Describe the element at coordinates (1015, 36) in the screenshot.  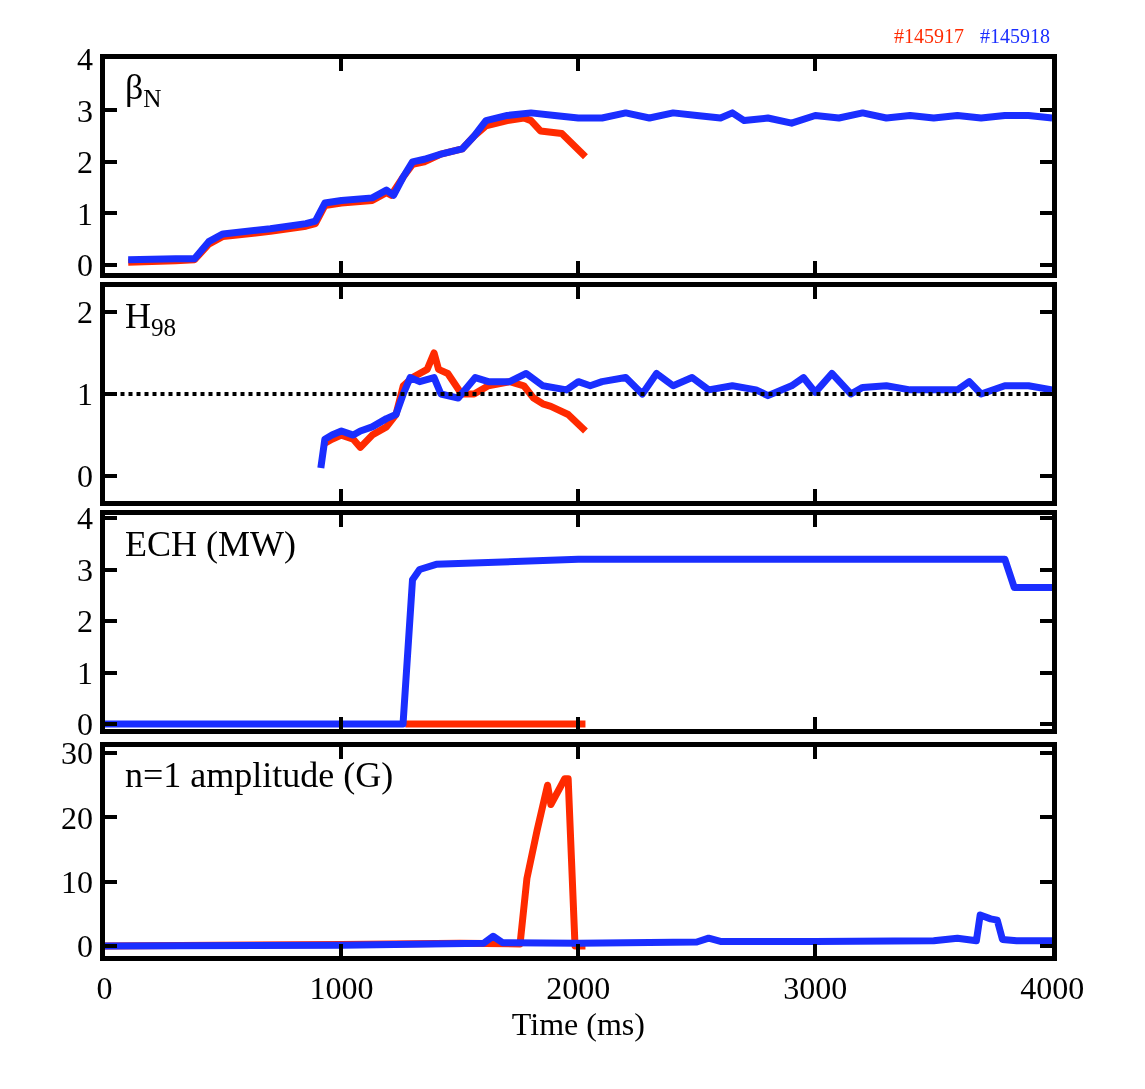
I see `text: #145918` at that location.